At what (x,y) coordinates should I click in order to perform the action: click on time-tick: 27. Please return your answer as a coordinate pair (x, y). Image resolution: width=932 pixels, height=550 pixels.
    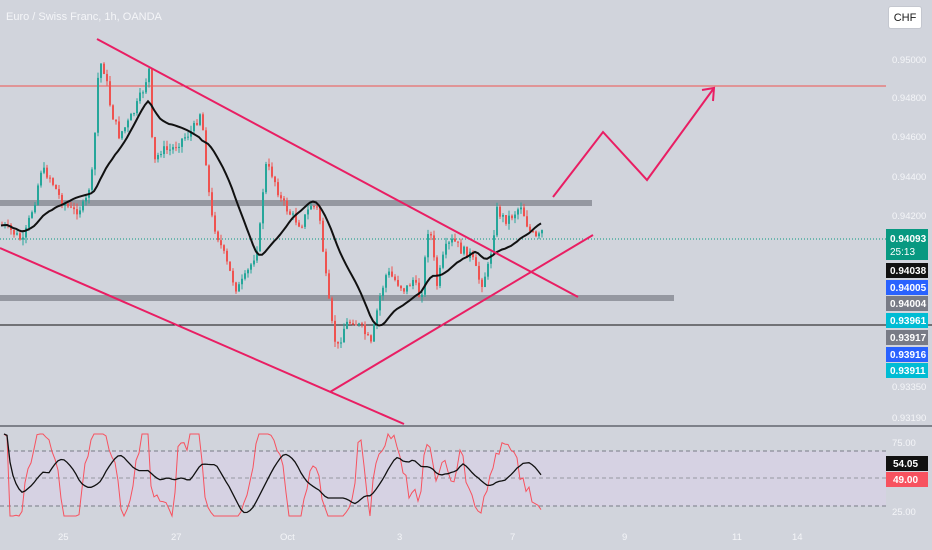
    Looking at the image, I should click on (176, 537).